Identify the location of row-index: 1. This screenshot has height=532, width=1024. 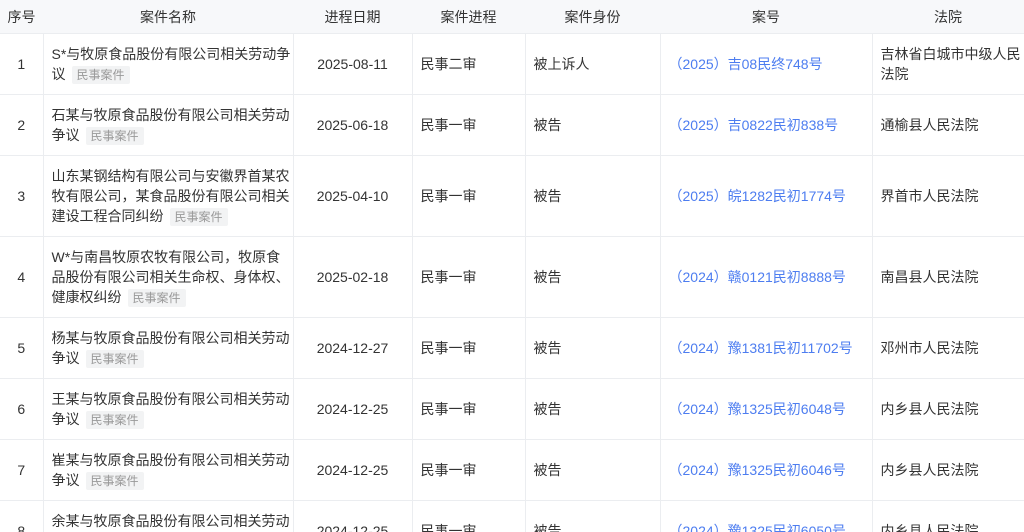
(22, 64).